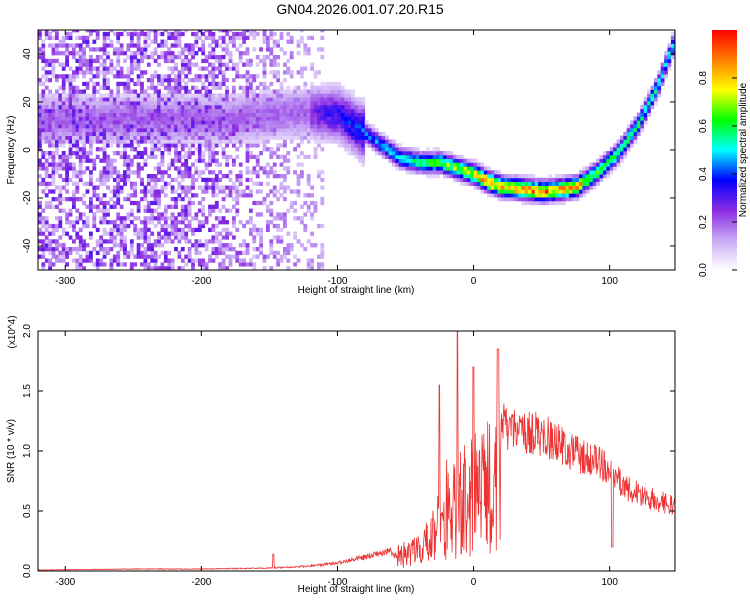 The height and width of the screenshot is (600, 750). Describe the element at coordinates (703, 78) in the screenshot. I see `colorbar-tick-label: 0.8` at that location.